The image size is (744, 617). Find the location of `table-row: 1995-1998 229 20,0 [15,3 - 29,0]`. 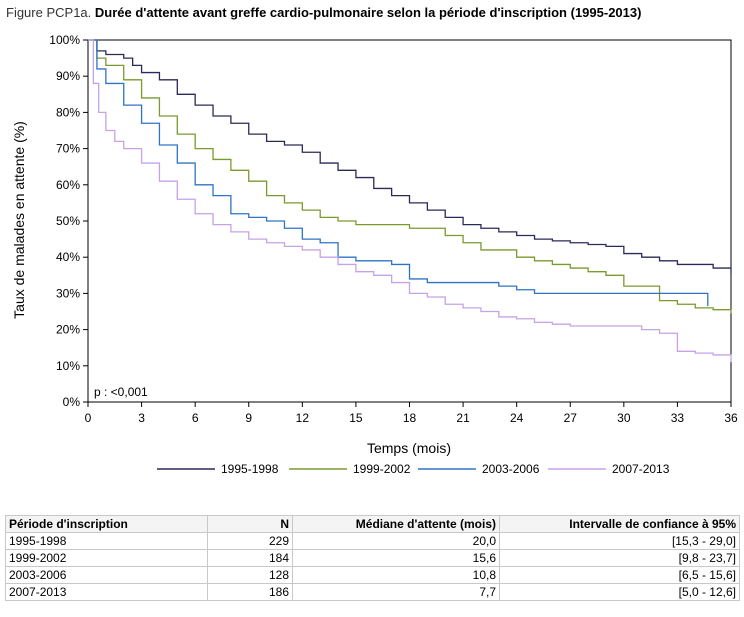

table-row: 1995-1998 229 20,0 [15,3 - 29,0] is located at coordinates (372, 541).